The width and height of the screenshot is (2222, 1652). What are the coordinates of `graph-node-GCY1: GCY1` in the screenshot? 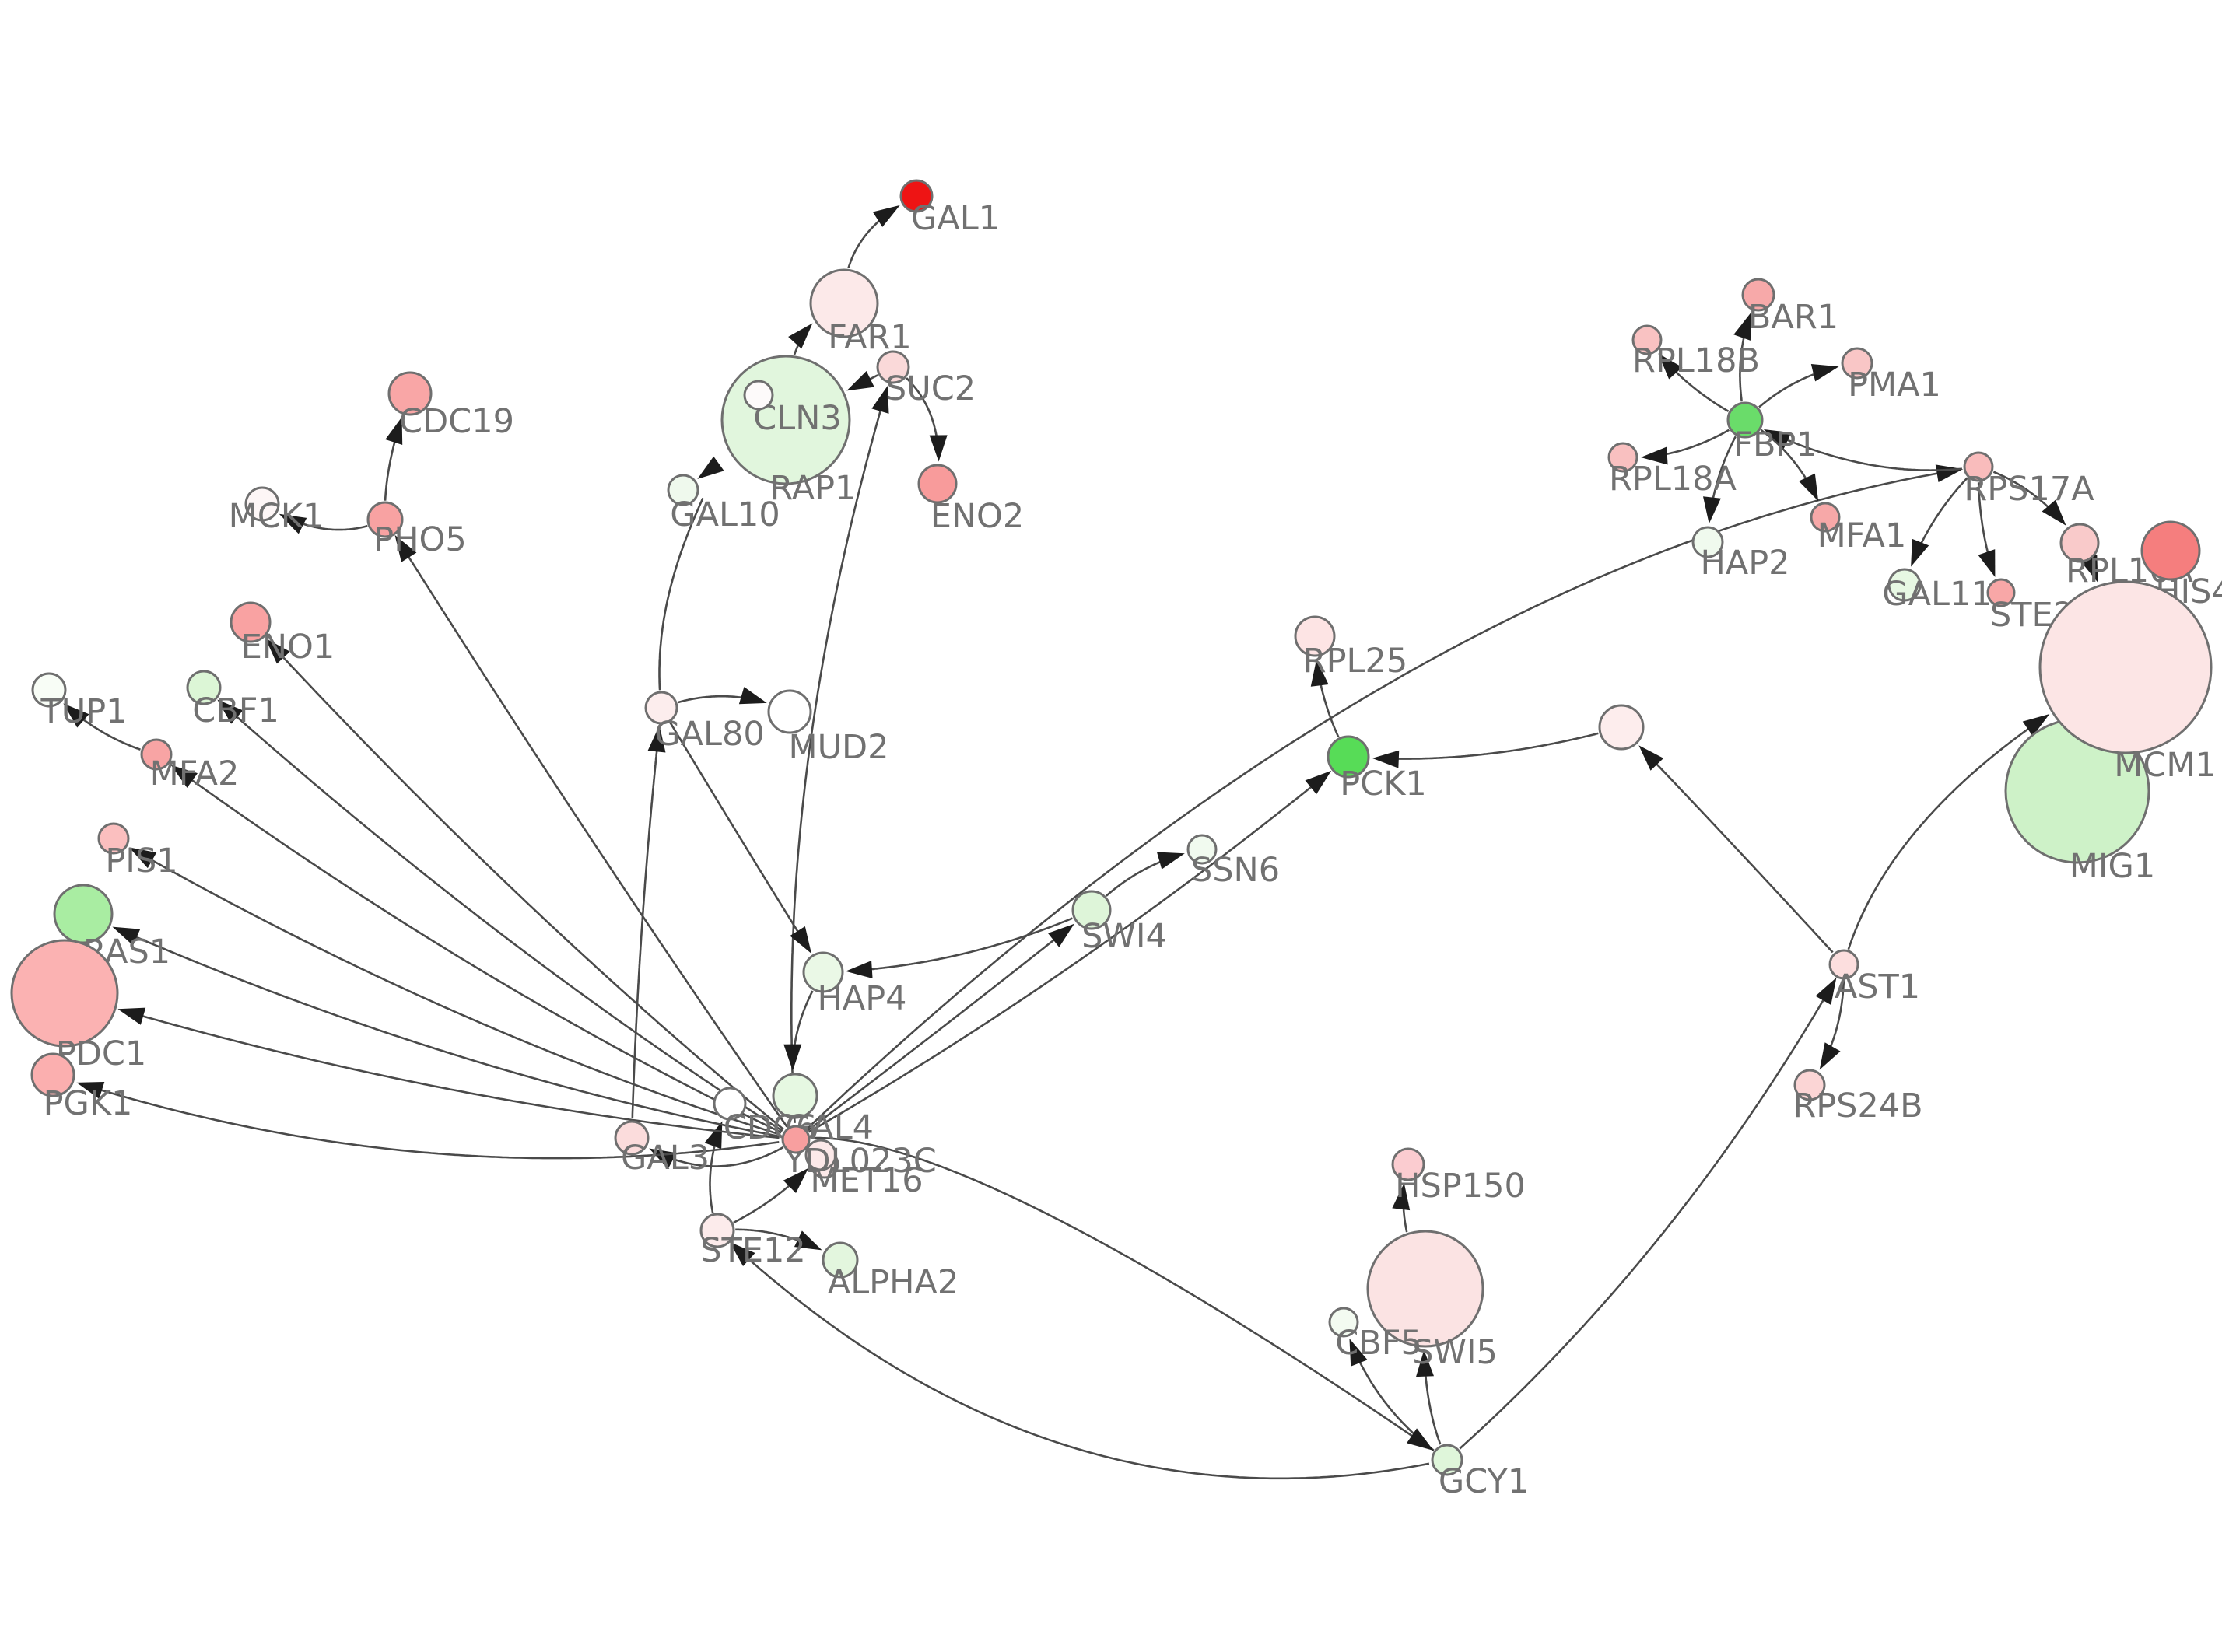 It's located at (1480, 1472).